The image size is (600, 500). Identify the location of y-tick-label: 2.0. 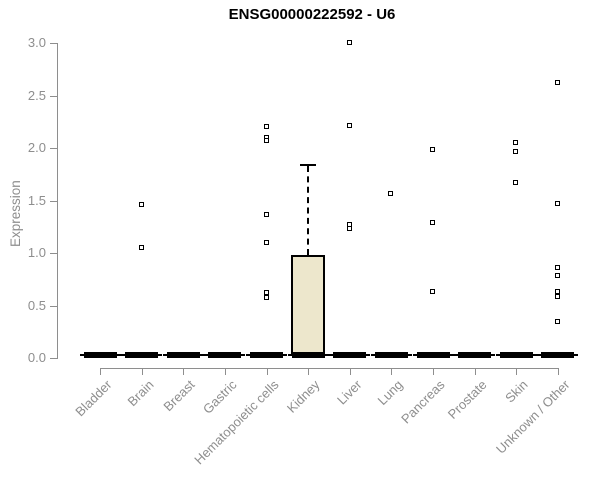
(36, 147).